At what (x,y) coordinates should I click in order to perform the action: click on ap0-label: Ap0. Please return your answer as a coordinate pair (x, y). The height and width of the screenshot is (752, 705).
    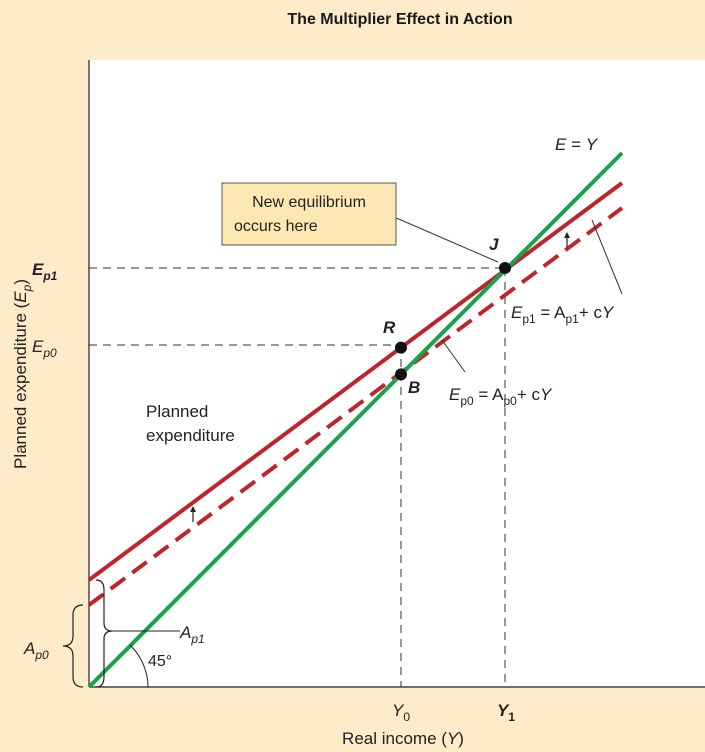
    Looking at the image, I should click on (36, 650).